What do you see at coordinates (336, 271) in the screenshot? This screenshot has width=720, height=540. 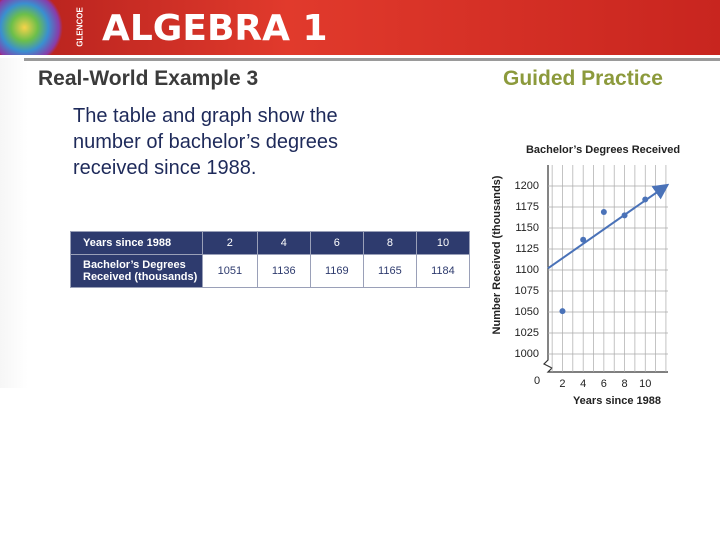 I see `table-cell: 1169` at bounding box center [336, 271].